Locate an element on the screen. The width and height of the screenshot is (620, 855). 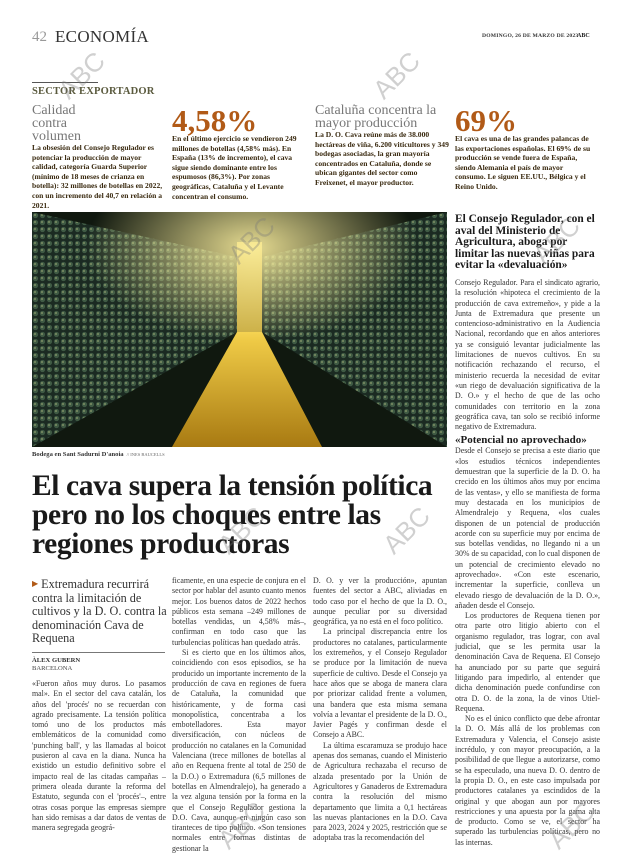
sidebar-subheading: «Potencial no aprovechado» is located at coordinates (521, 440).